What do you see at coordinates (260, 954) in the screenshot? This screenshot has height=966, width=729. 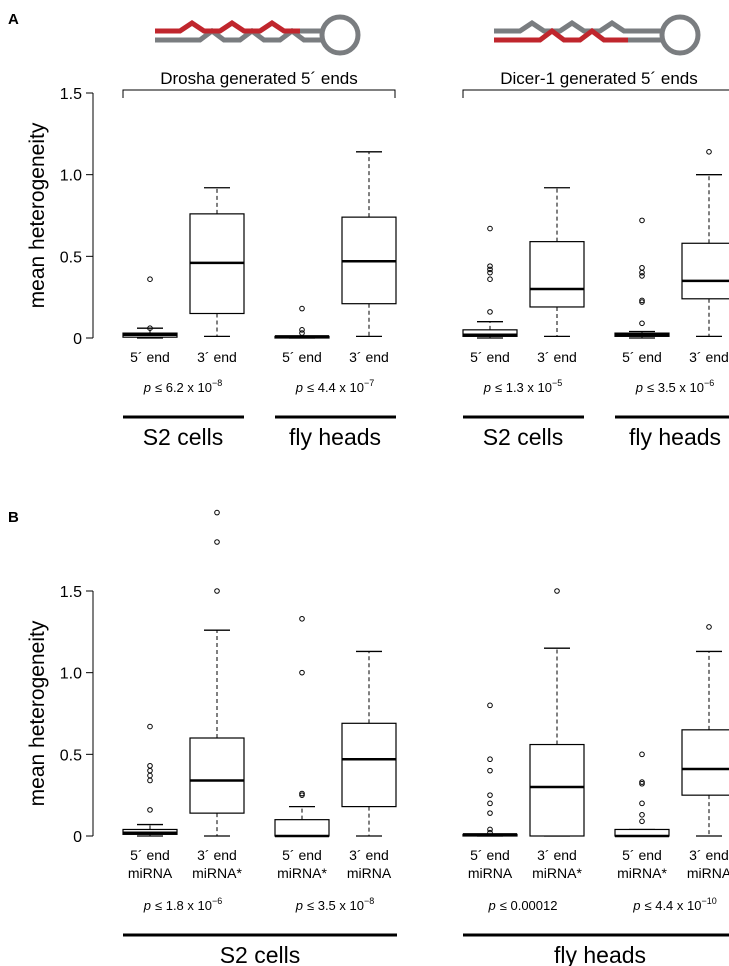 I see `group-name: S2 cells` at bounding box center [260, 954].